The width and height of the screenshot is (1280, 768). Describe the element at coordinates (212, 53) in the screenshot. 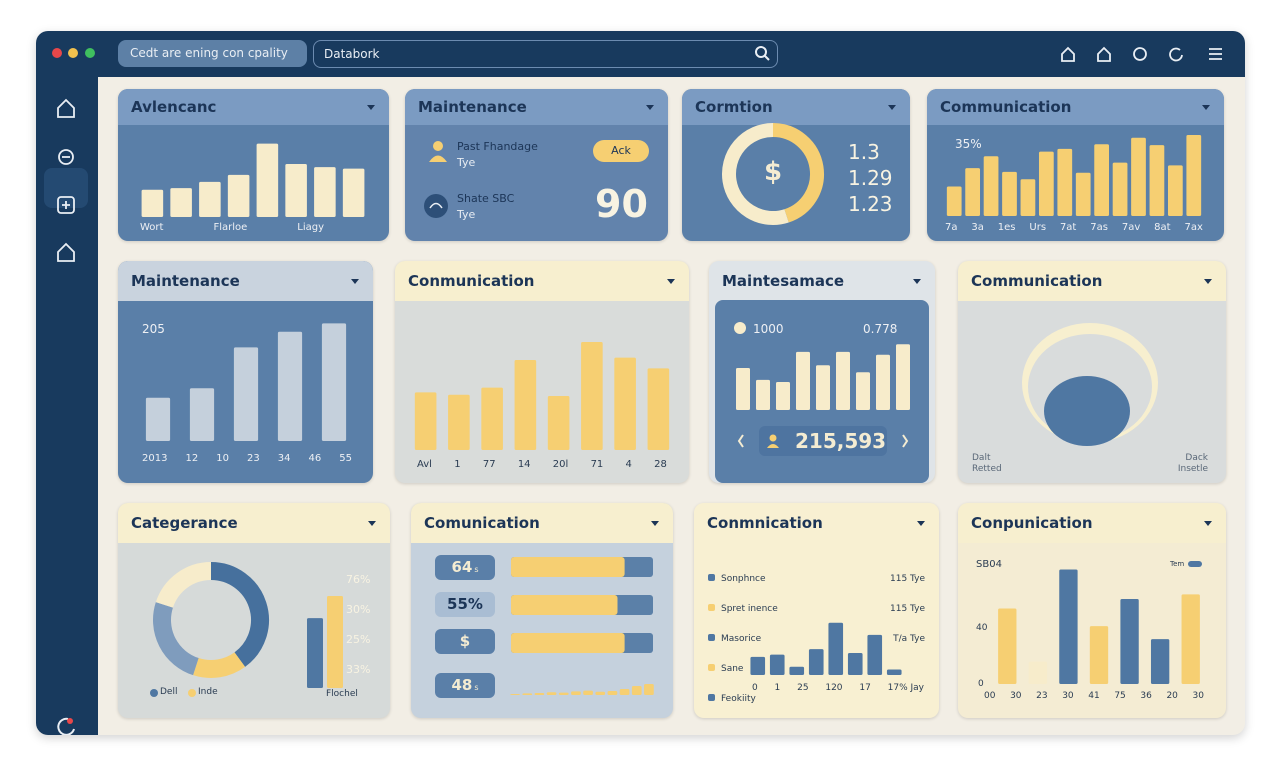

I see `tab: Cedt are ening con cpality` at that location.